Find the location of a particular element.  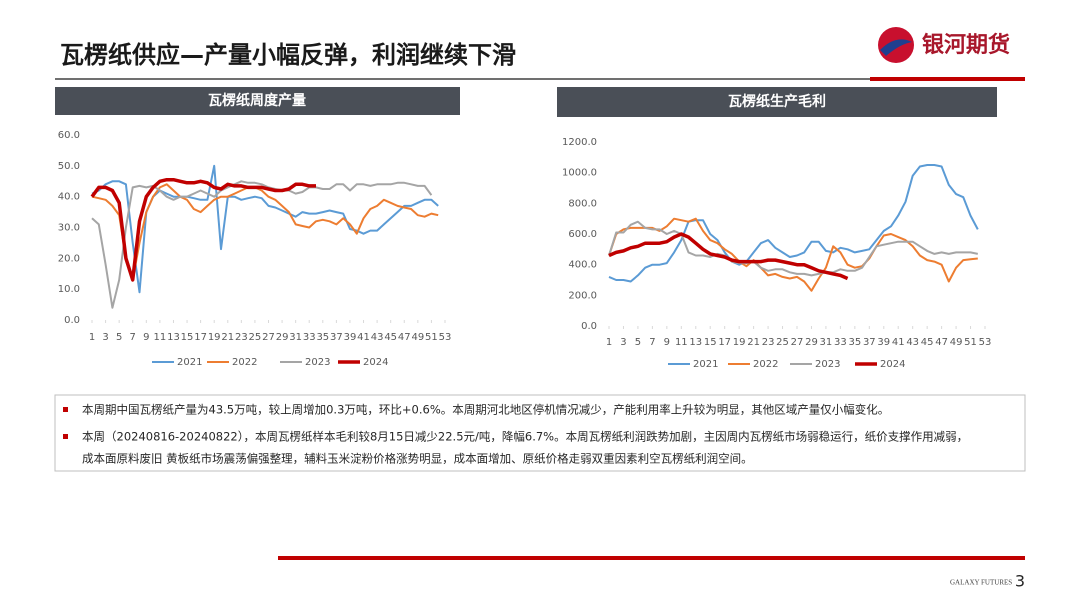

logo-swoosh is located at coordinates (896, 47).